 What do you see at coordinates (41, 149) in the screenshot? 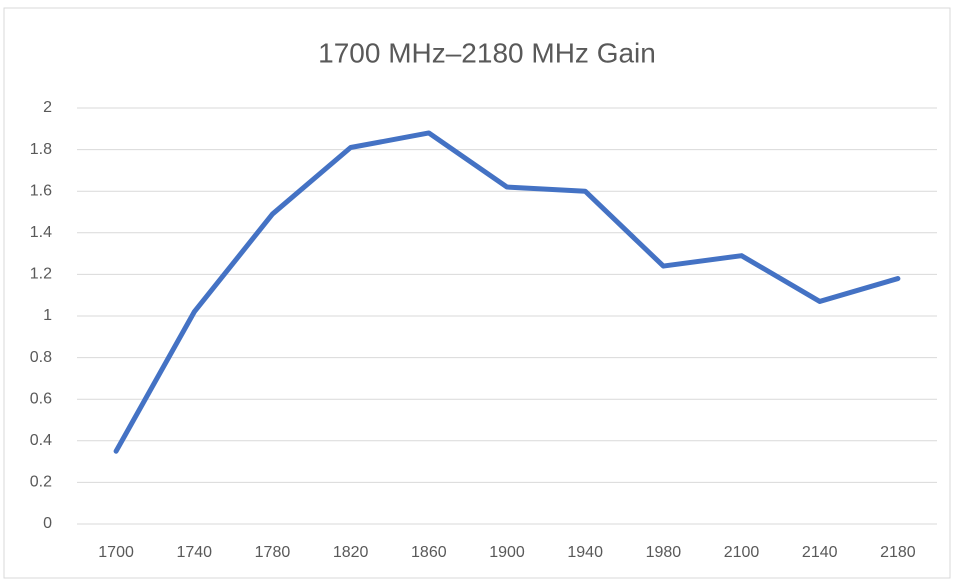
I see `y-tick-label: 1.8` at bounding box center [41, 149].